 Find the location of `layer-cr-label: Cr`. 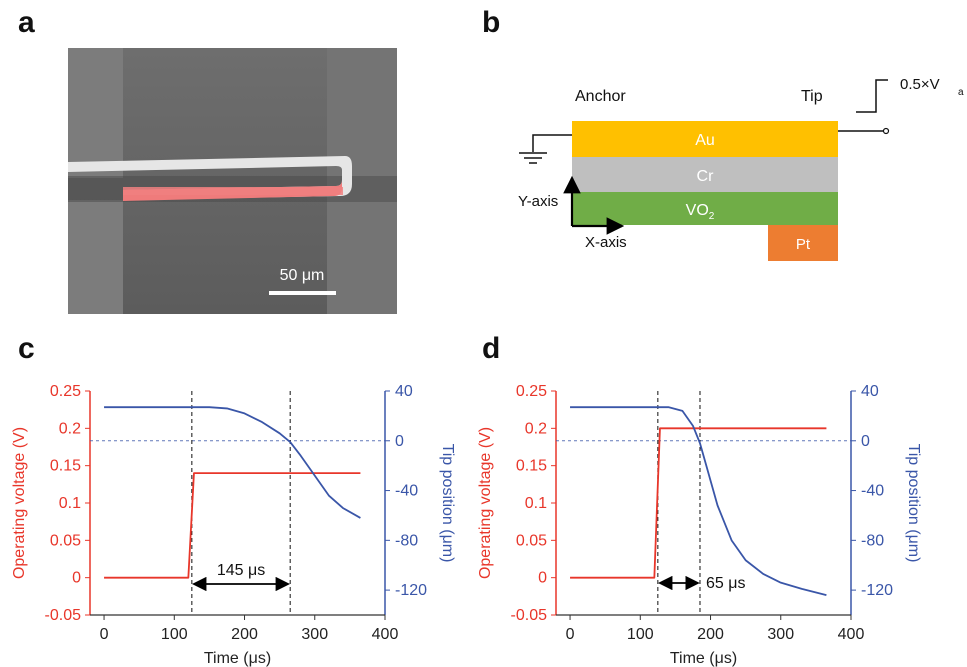

layer-cr-label: Cr is located at coordinates (706, 176).